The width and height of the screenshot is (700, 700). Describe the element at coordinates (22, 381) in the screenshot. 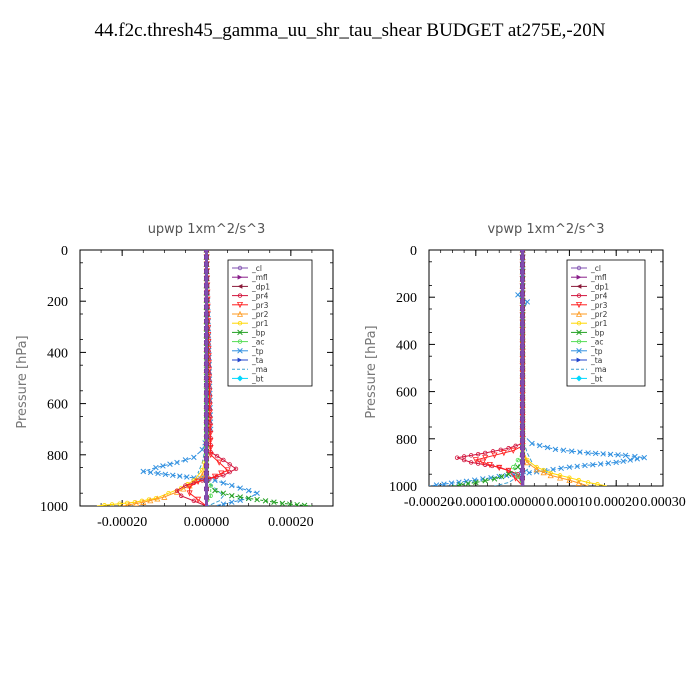

I see `y-axis-label: Pressure [hPa]` at that location.